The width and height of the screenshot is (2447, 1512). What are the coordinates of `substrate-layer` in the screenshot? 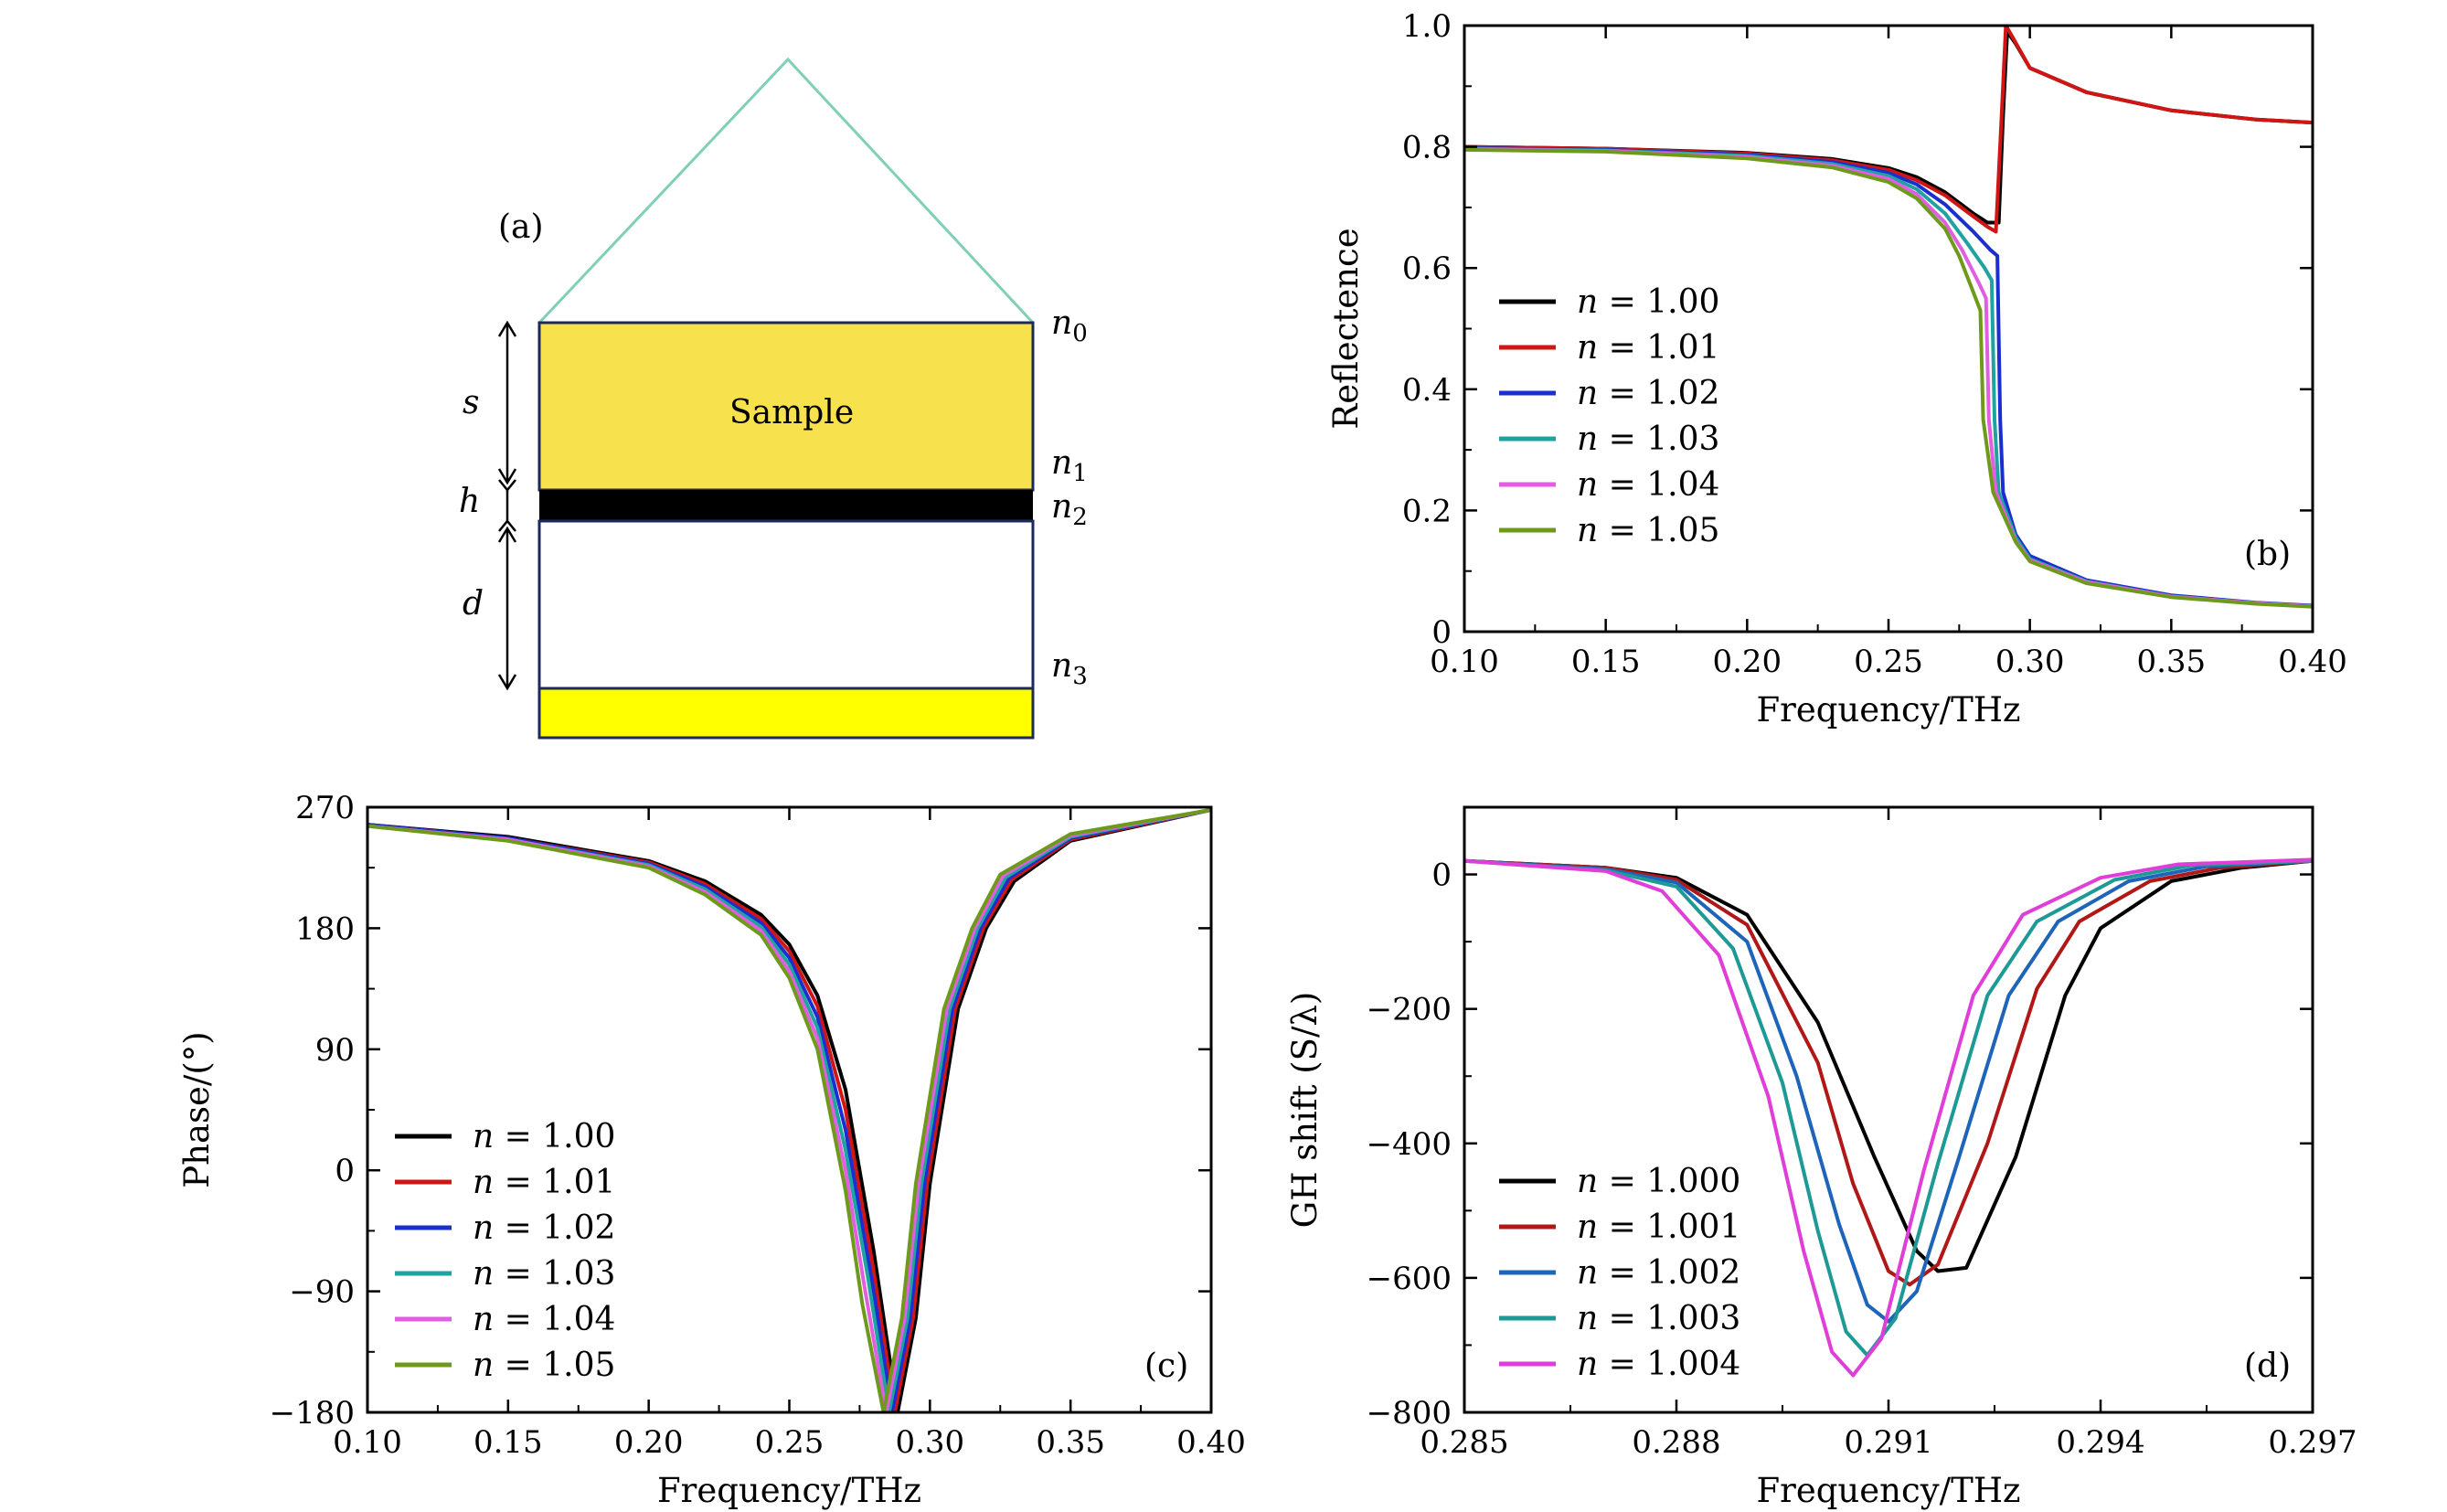 It's located at (786, 713).